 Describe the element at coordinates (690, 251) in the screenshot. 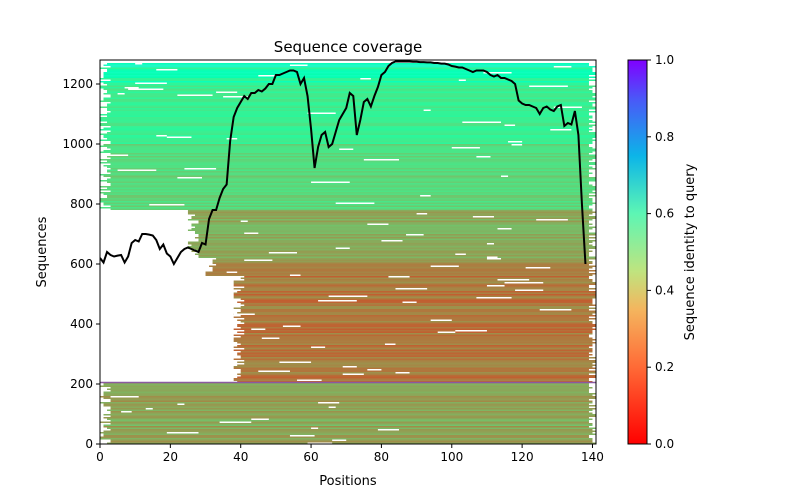

I see `colorbar-label: Sequence identity to query` at that location.